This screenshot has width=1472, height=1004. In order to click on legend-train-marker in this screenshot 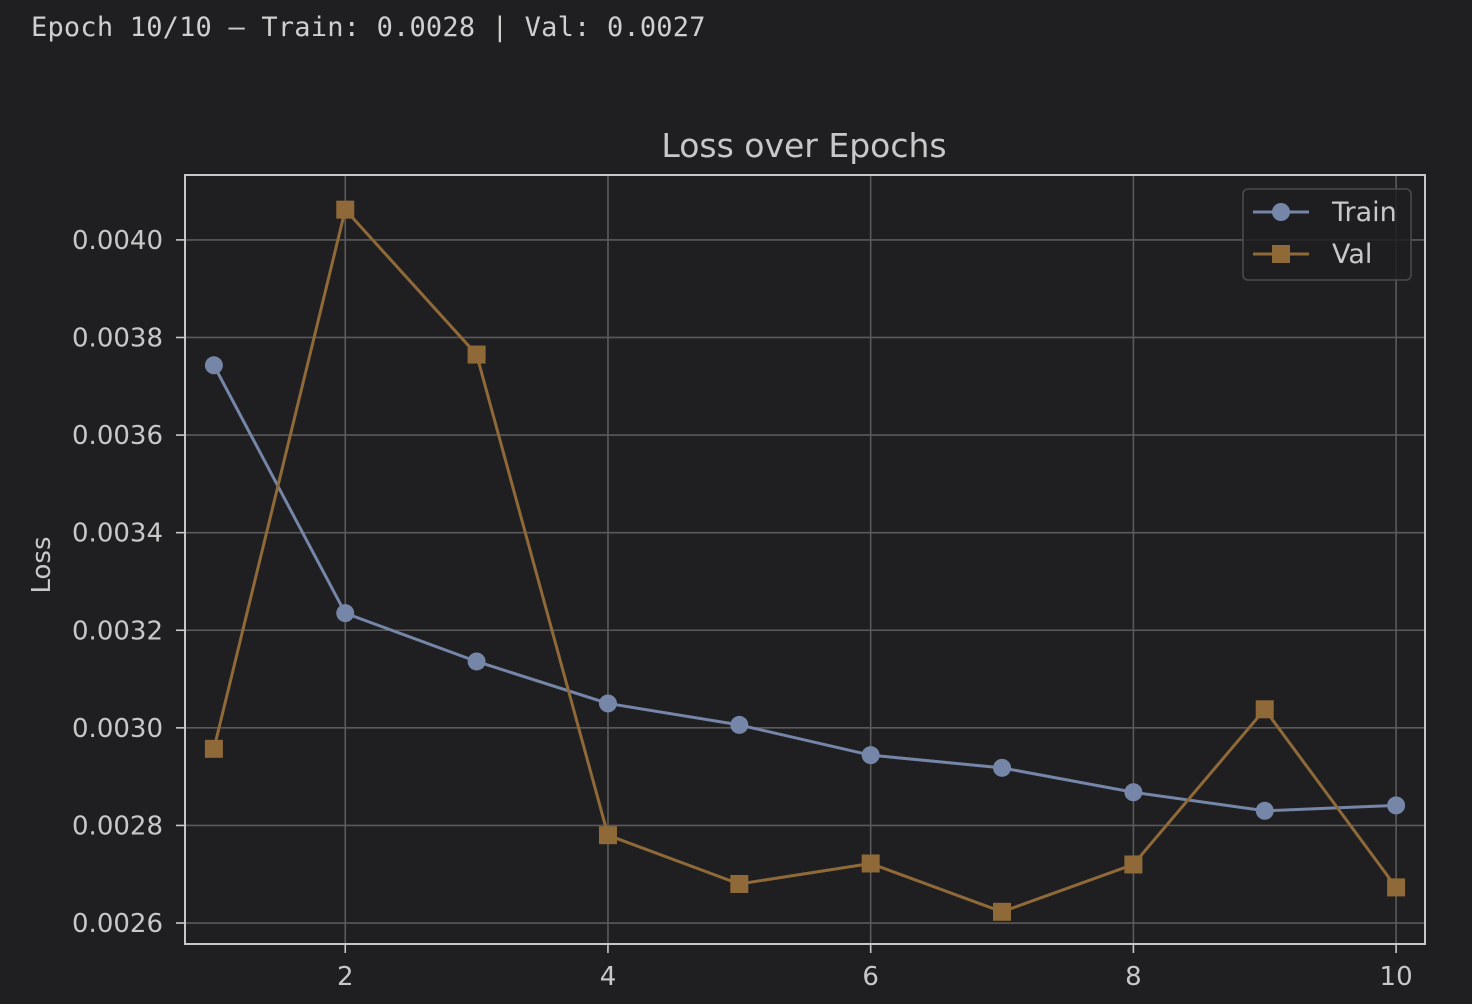, I will do `click(1281, 212)`.